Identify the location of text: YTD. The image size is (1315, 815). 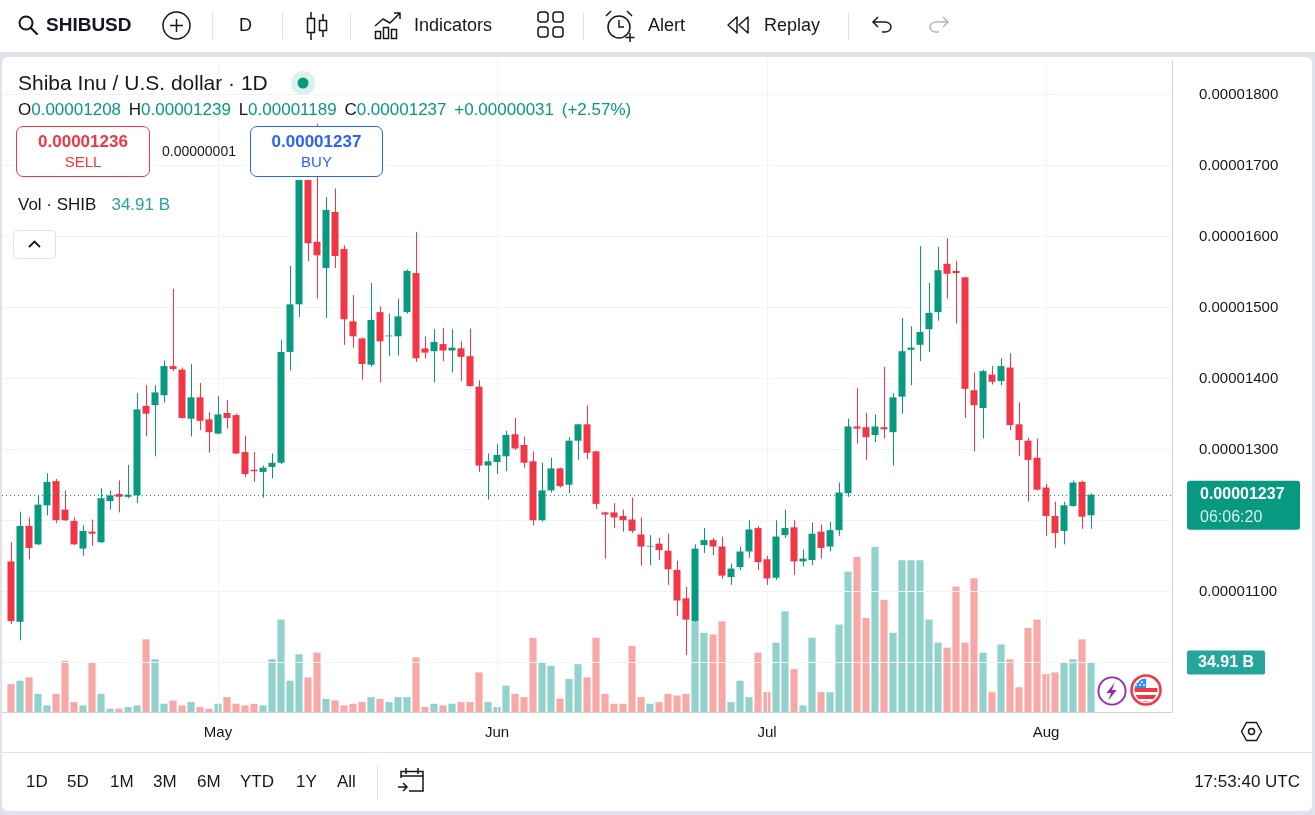
(257, 782).